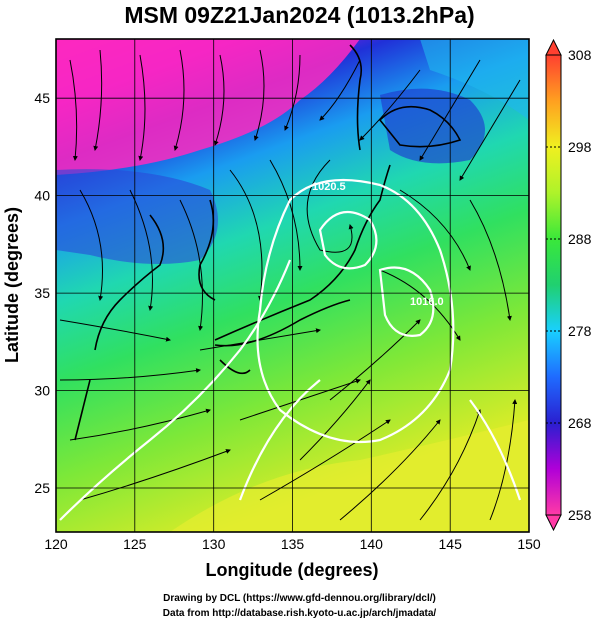 The height and width of the screenshot is (625, 599). What do you see at coordinates (529, 544) in the screenshot?
I see `x-tick-label: 150` at bounding box center [529, 544].